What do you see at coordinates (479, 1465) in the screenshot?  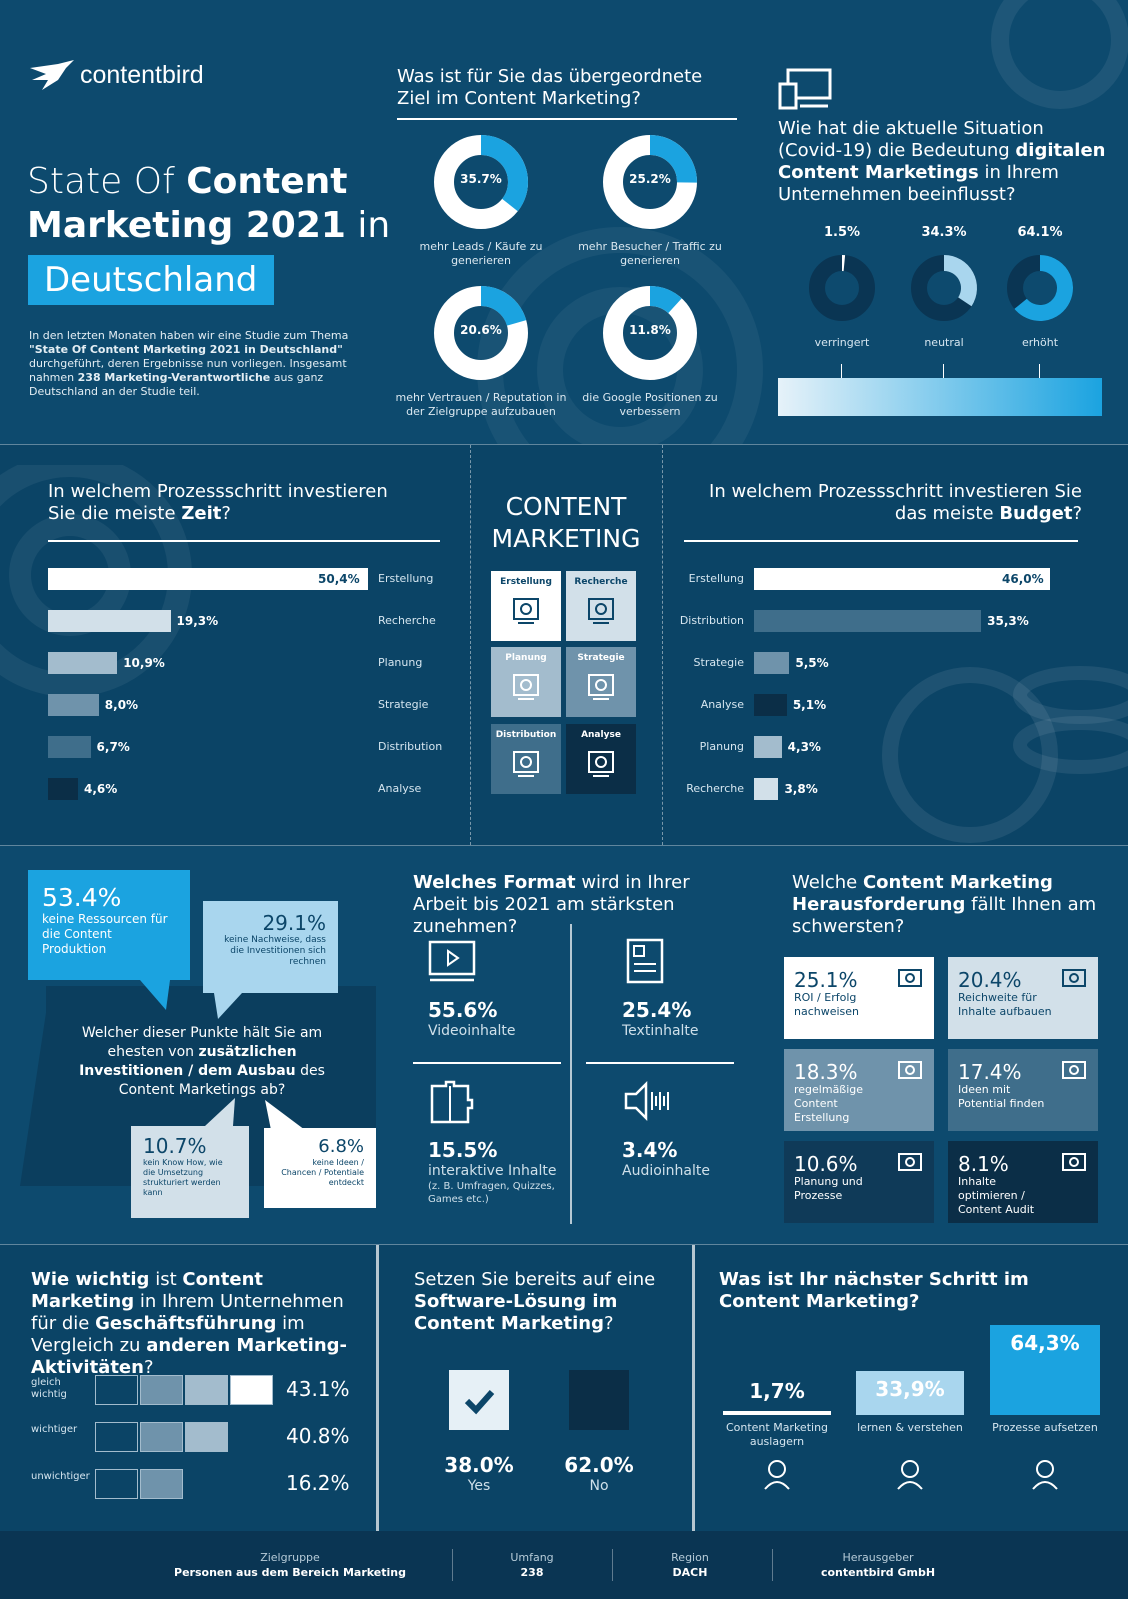 I see `software-yes-value: 38.0%` at bounding box center [479, 1465].